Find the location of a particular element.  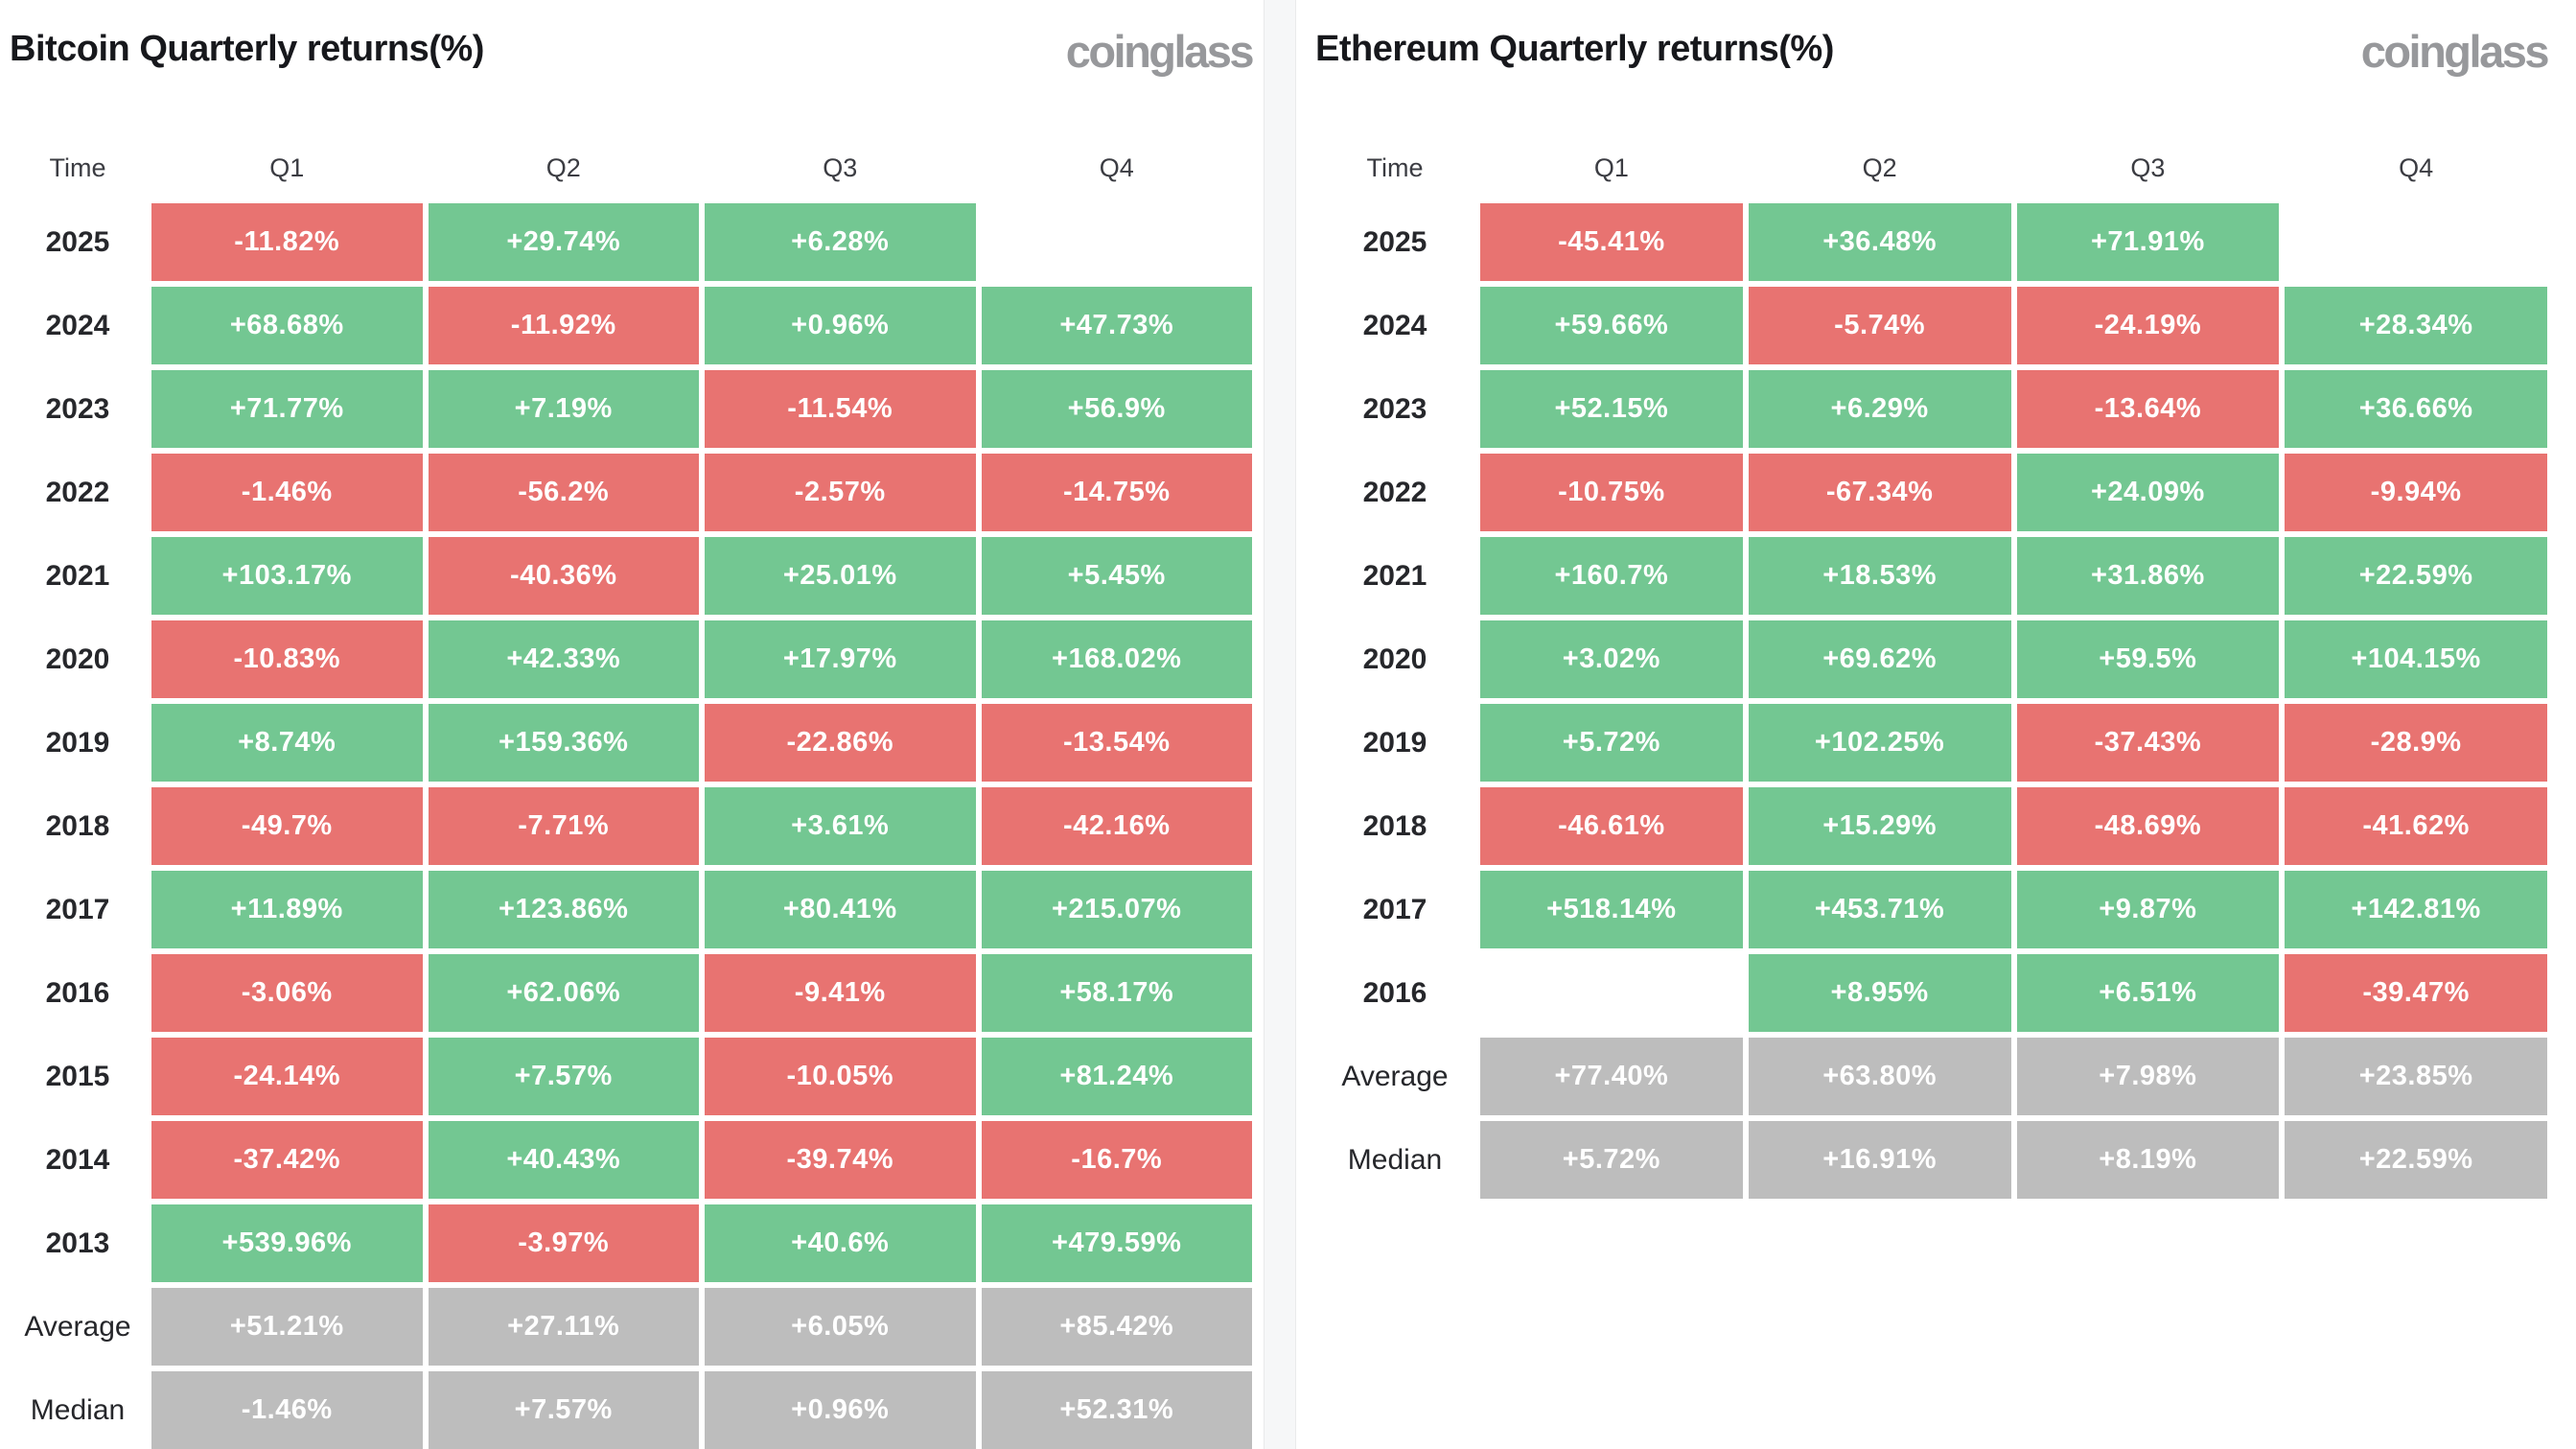

return-cell-2020-q2: +42.33% is located at coordinates (563, 659).